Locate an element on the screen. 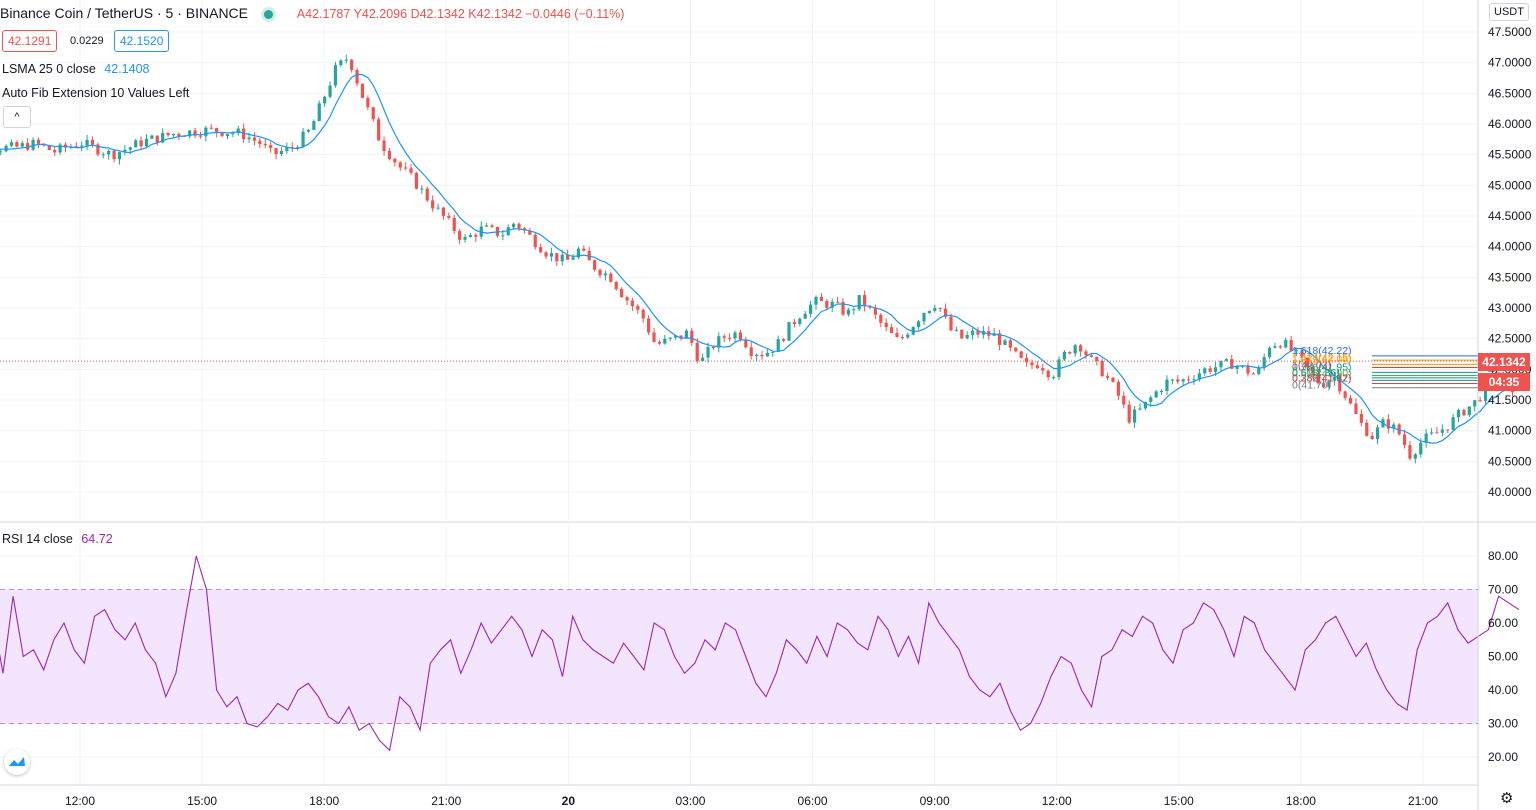  collapse-legend-button: ^ is located at coordinates (17, 117).